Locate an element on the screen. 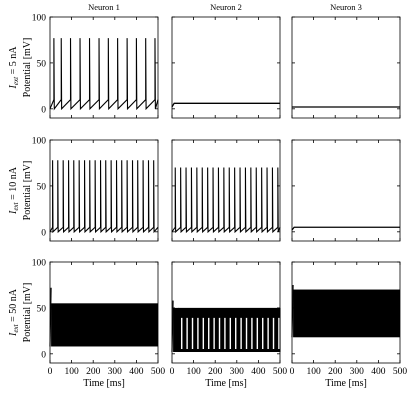 The image size is (413, 400). panel-r2-c2 is located at coordinates (226, 190).